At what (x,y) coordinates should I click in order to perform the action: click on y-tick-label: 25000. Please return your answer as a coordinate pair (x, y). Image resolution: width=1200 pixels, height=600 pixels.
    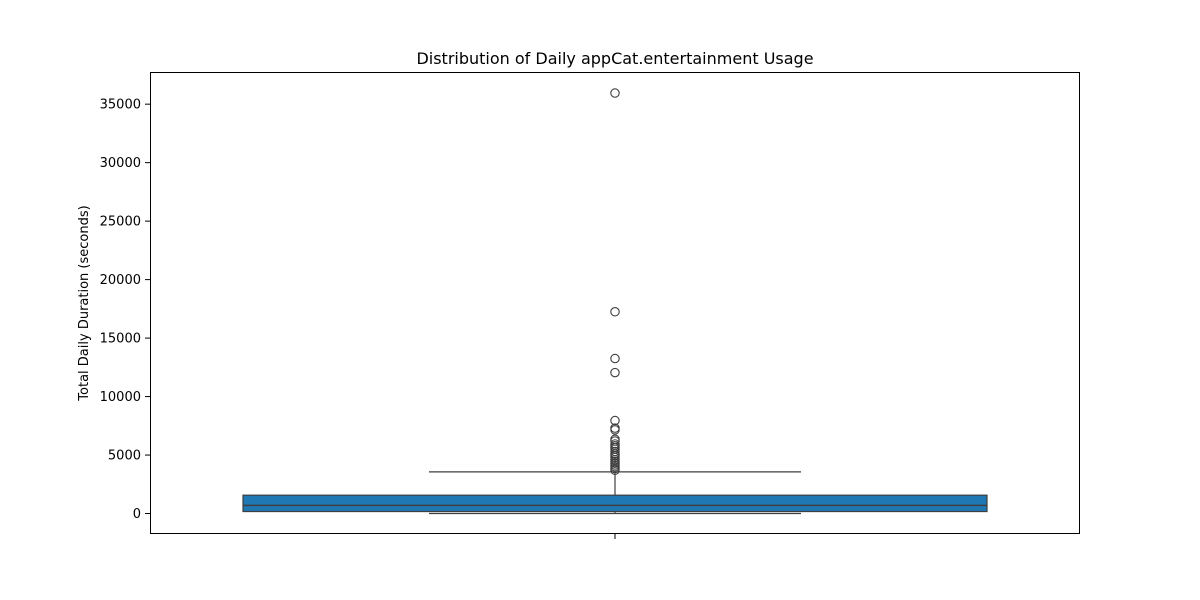
    Looking at the image, I should click on (120, 222).